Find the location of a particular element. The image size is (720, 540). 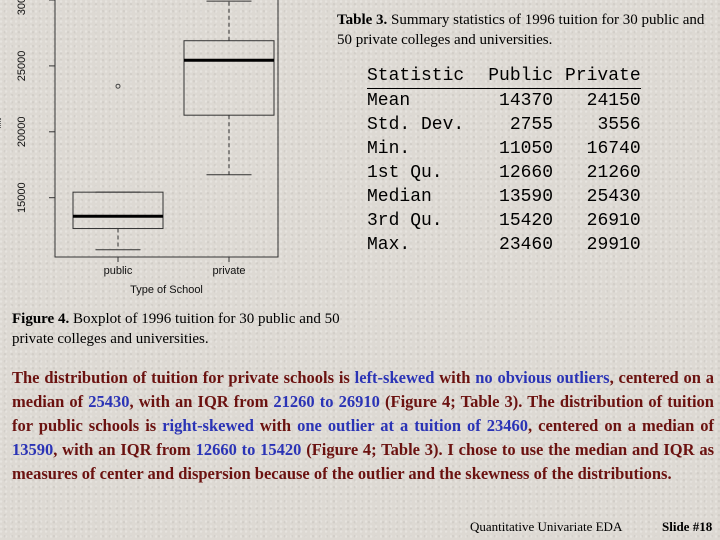

highlighted-phrase: 25430 is located at coordinates (109, 401).